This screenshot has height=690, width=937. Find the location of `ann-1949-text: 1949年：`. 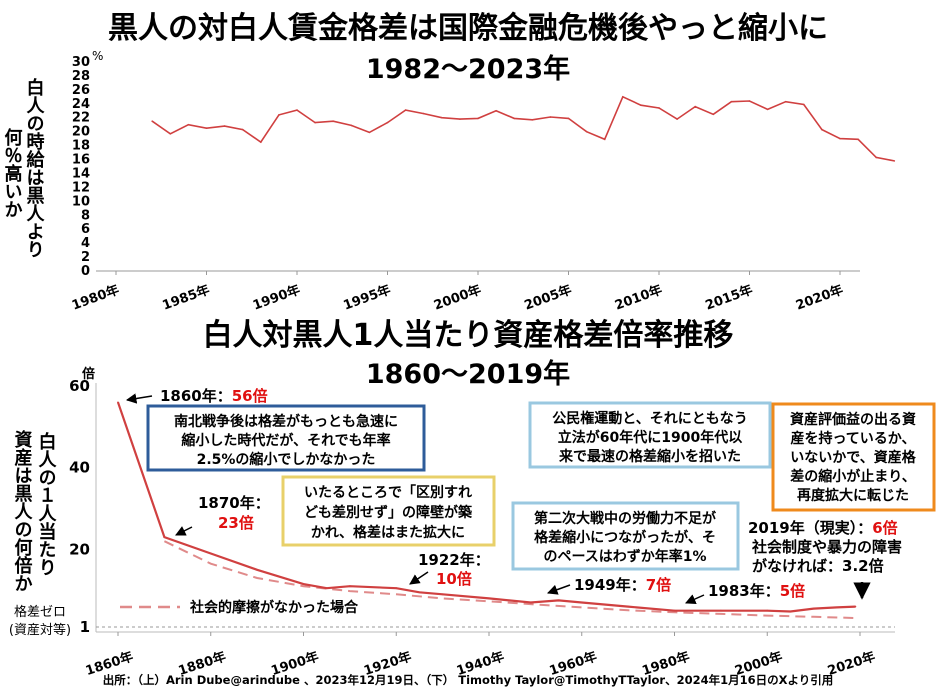

ann-1949-text: 1949年： is located at coordinates (610, 585).